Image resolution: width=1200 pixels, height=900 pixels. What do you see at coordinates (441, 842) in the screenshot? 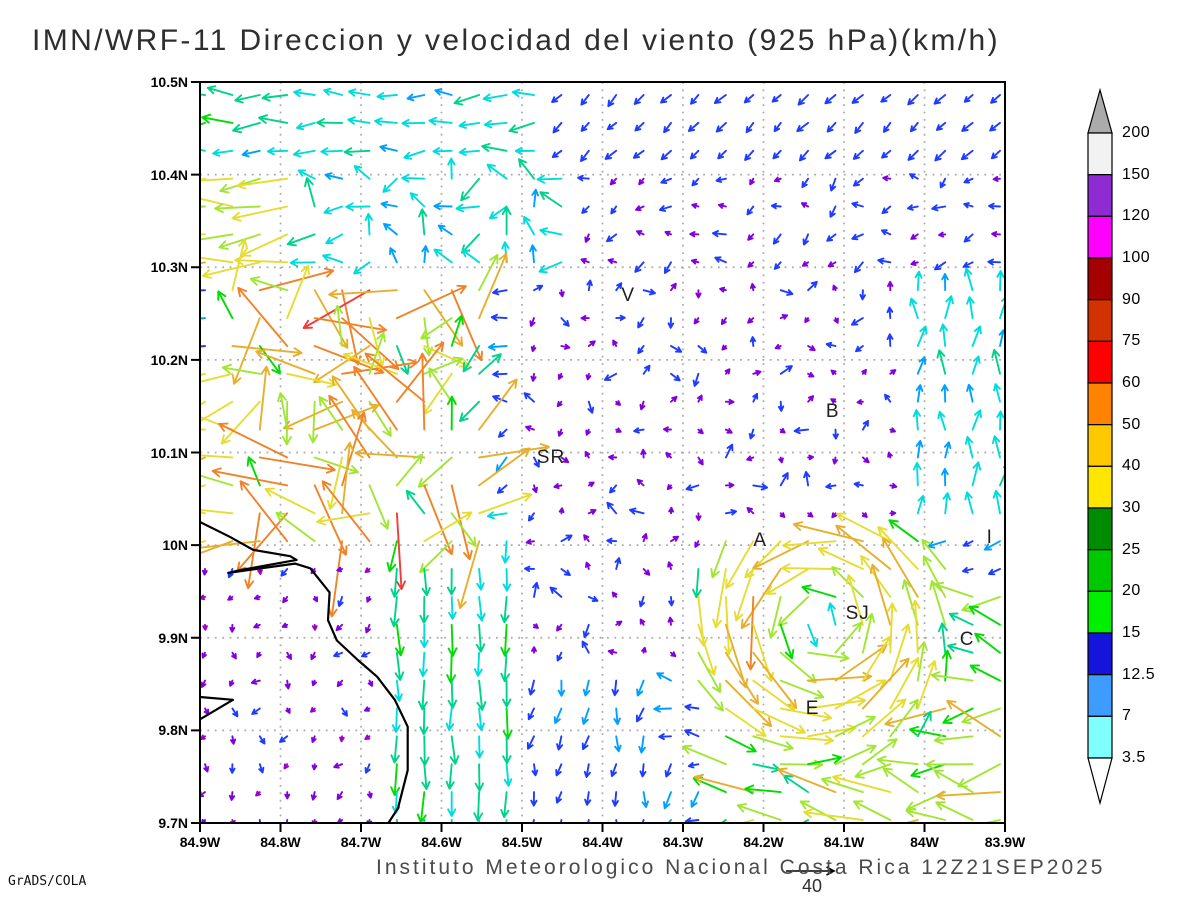
I see `x-tick-label: 84.6W` at bounding box center [441, 842].